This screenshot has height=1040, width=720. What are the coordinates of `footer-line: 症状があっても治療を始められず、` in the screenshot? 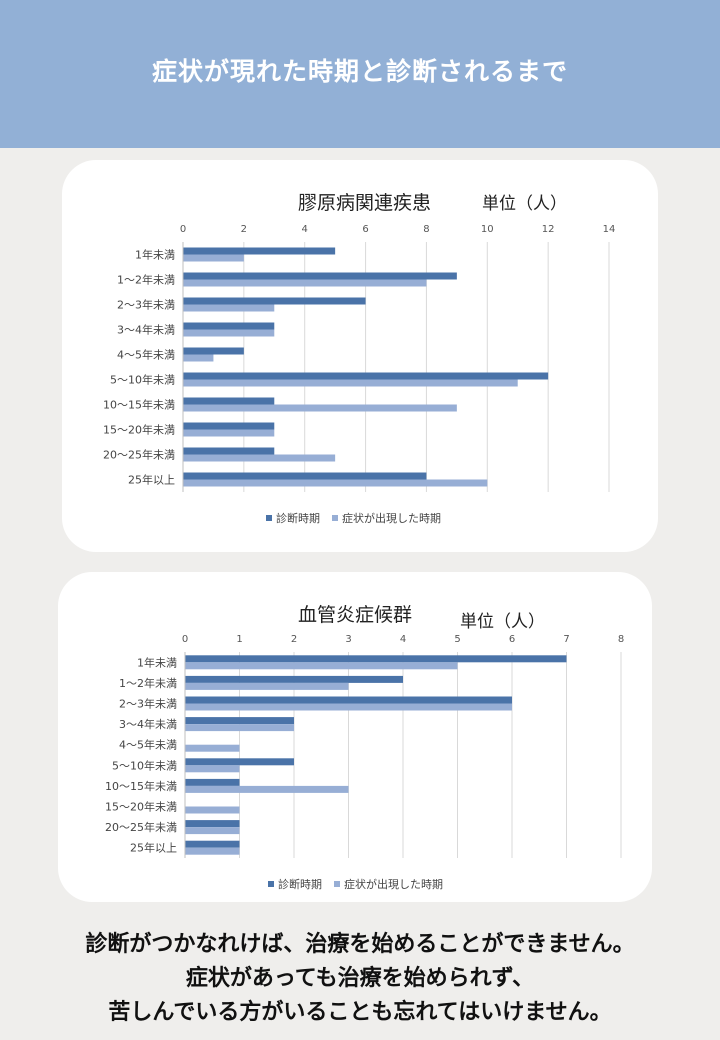 It's located at (360, 978).